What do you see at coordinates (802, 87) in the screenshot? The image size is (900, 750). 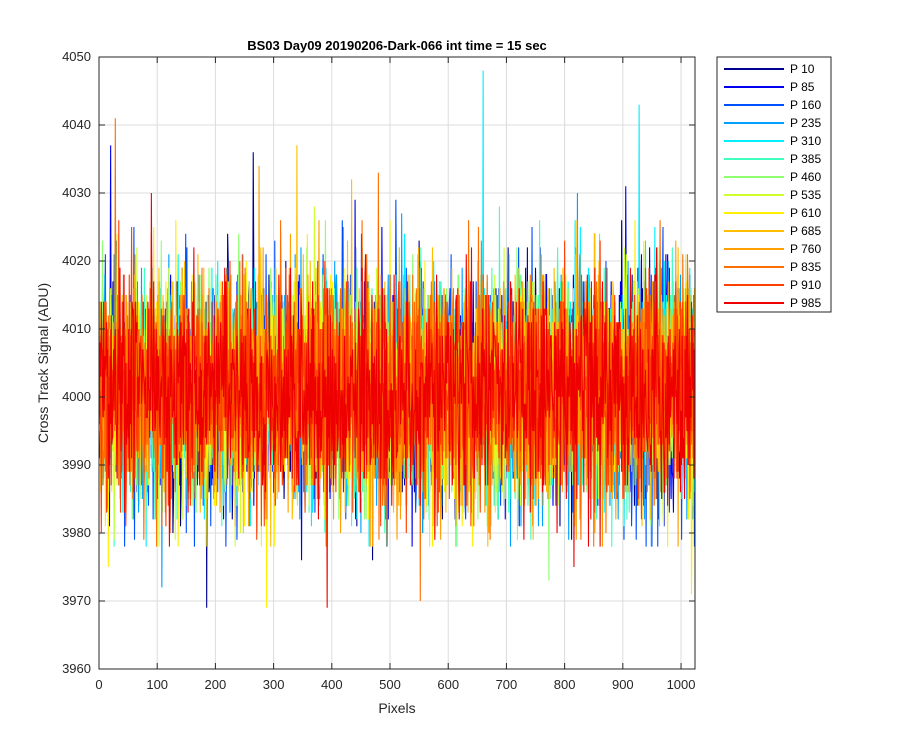 I see `legend-label: P 85` at bounding box center [802, 87].